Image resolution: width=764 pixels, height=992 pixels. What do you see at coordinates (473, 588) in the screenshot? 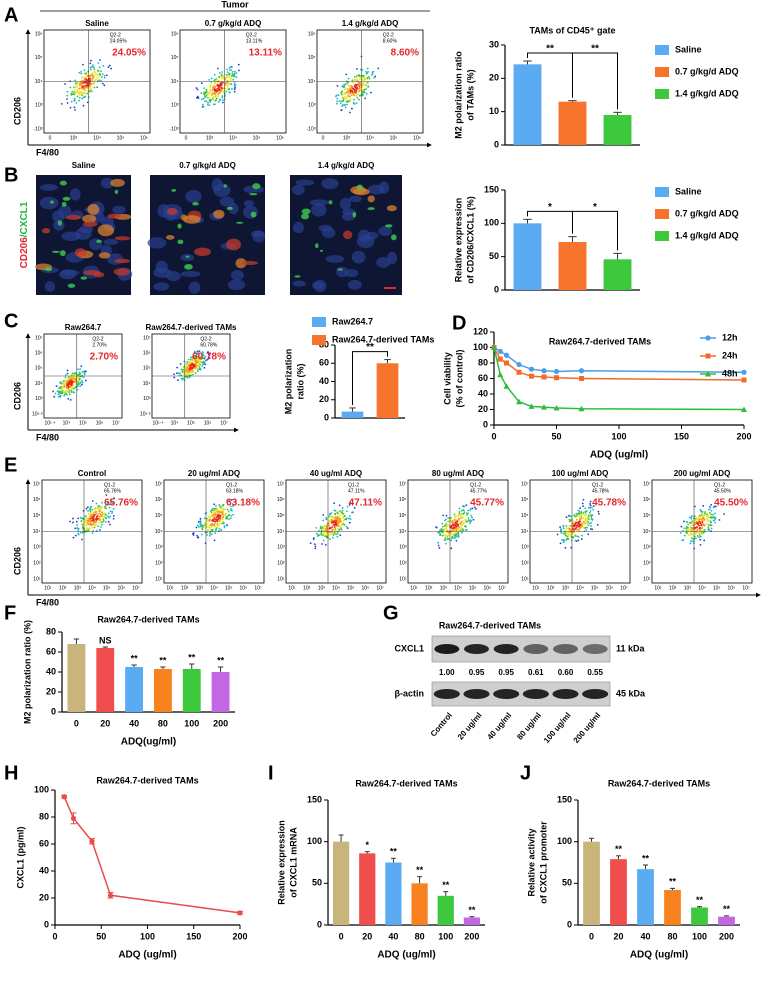
I see `flow-x-tick: 10⁵` at bounding box center [473, 588].